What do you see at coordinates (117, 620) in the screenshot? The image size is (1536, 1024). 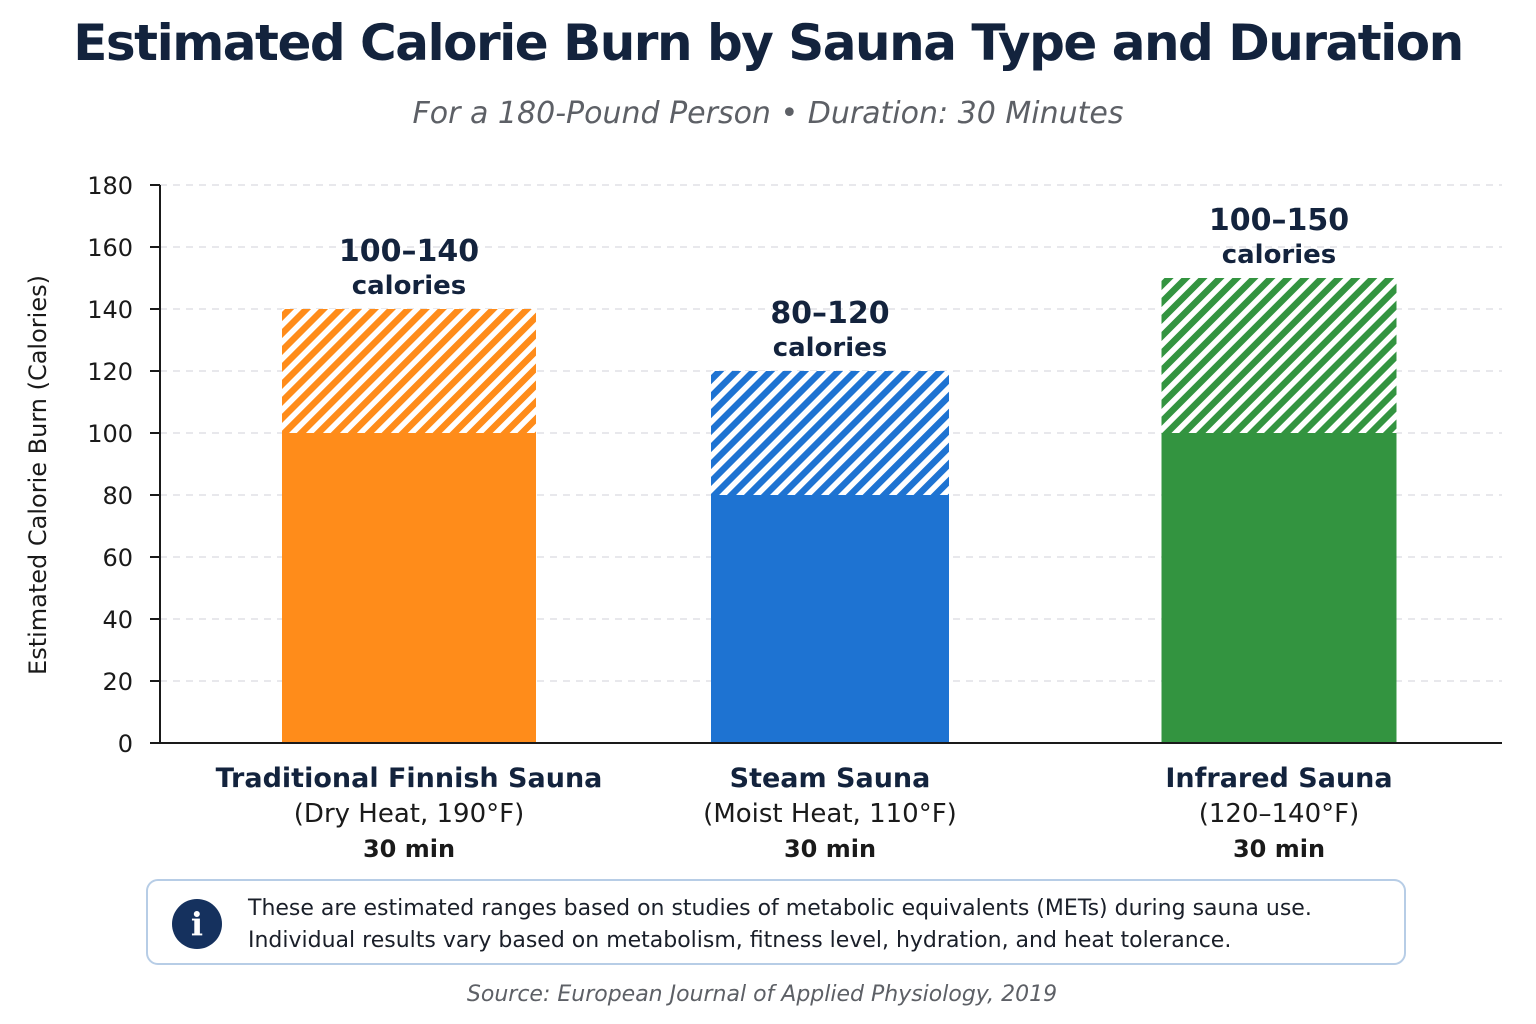 I see `y-tick-label: 40` at bounding box center [117, 620].